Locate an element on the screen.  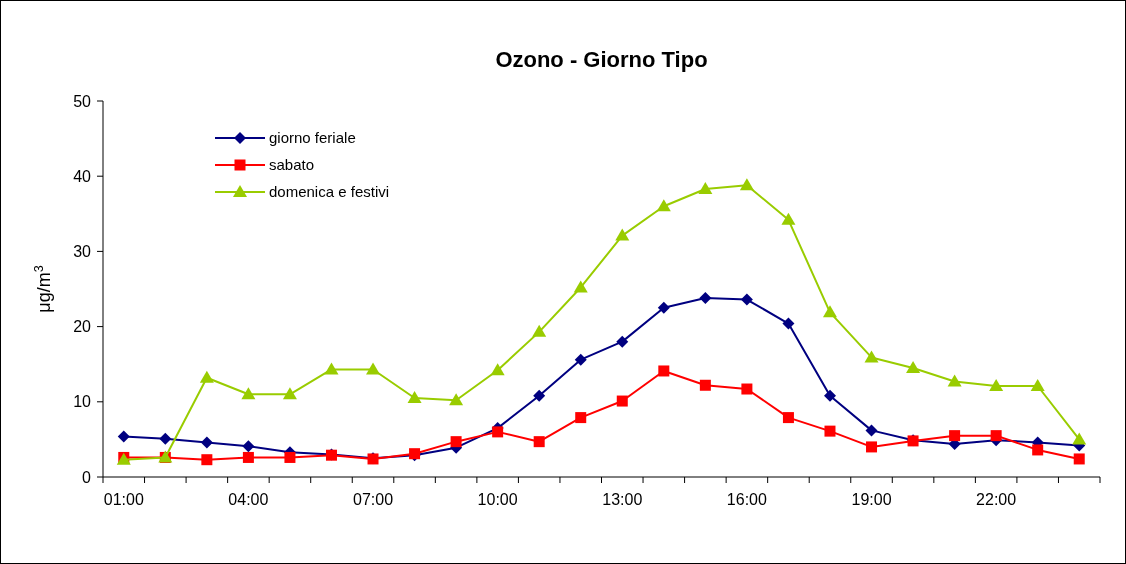
legend-label: sabato is located at coordinates (292, 165).